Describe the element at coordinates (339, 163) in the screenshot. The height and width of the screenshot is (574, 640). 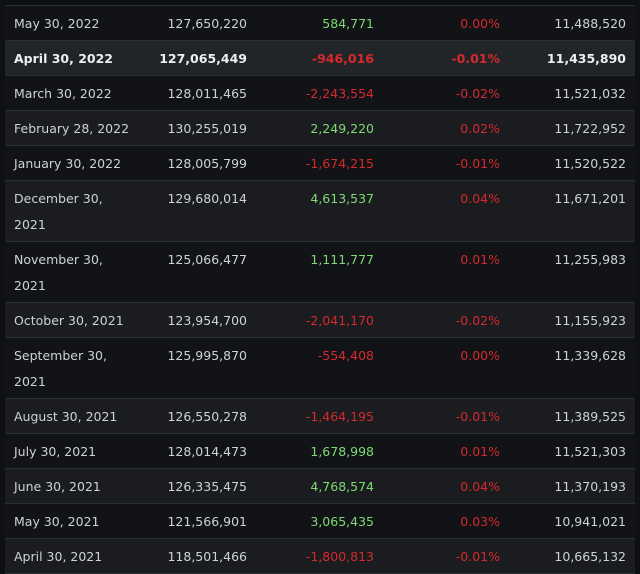
I see `change-cell: -1,674,215` at that location.